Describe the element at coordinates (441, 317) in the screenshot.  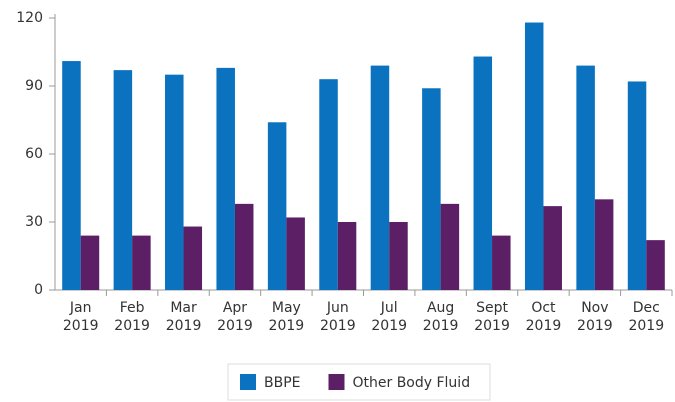
I see `x-tick-label: Aug 2019` at that location.